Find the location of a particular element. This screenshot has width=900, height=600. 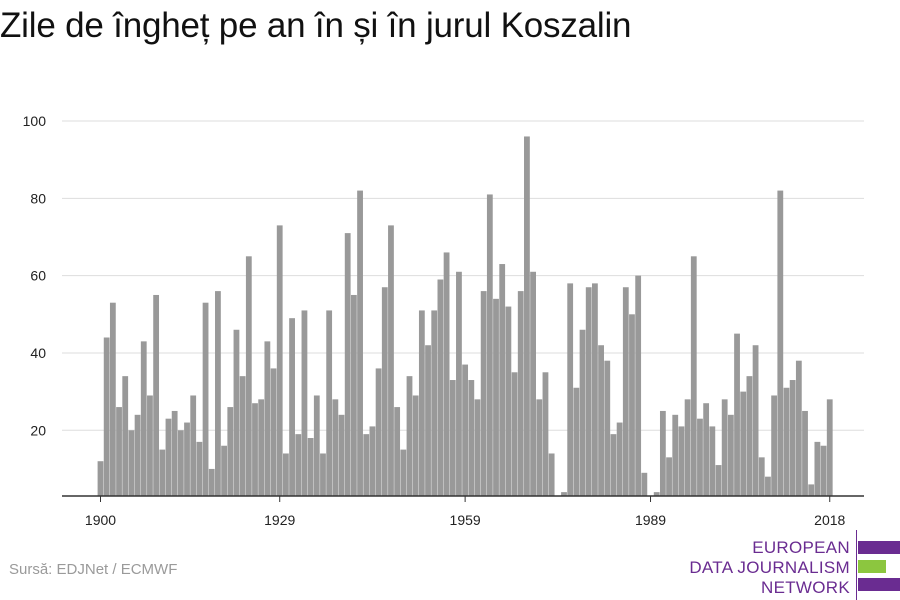

bar-1985 is located at coordinates (625, 391).